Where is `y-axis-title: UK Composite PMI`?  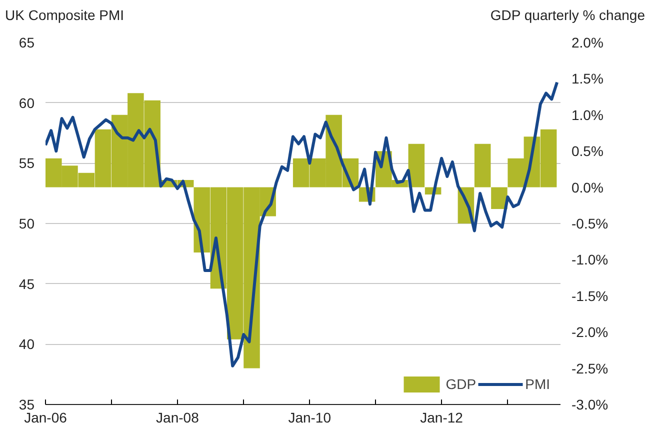 y-axis-title: UK Composite PMI is located at coordinates (64, 15).